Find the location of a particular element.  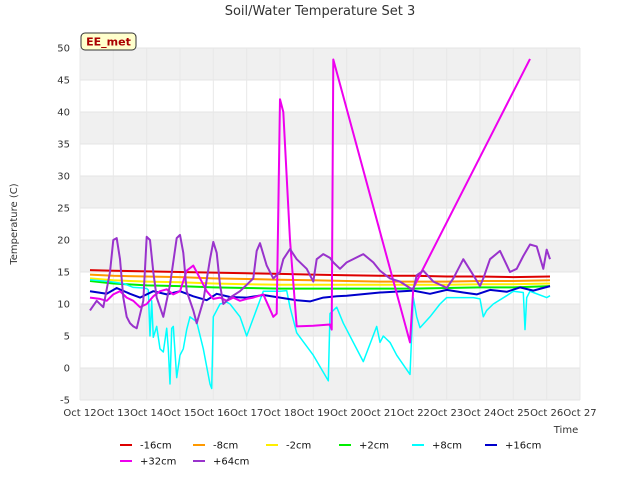

x-tick-label: Oct 24 is located at coordinates (479, 413).